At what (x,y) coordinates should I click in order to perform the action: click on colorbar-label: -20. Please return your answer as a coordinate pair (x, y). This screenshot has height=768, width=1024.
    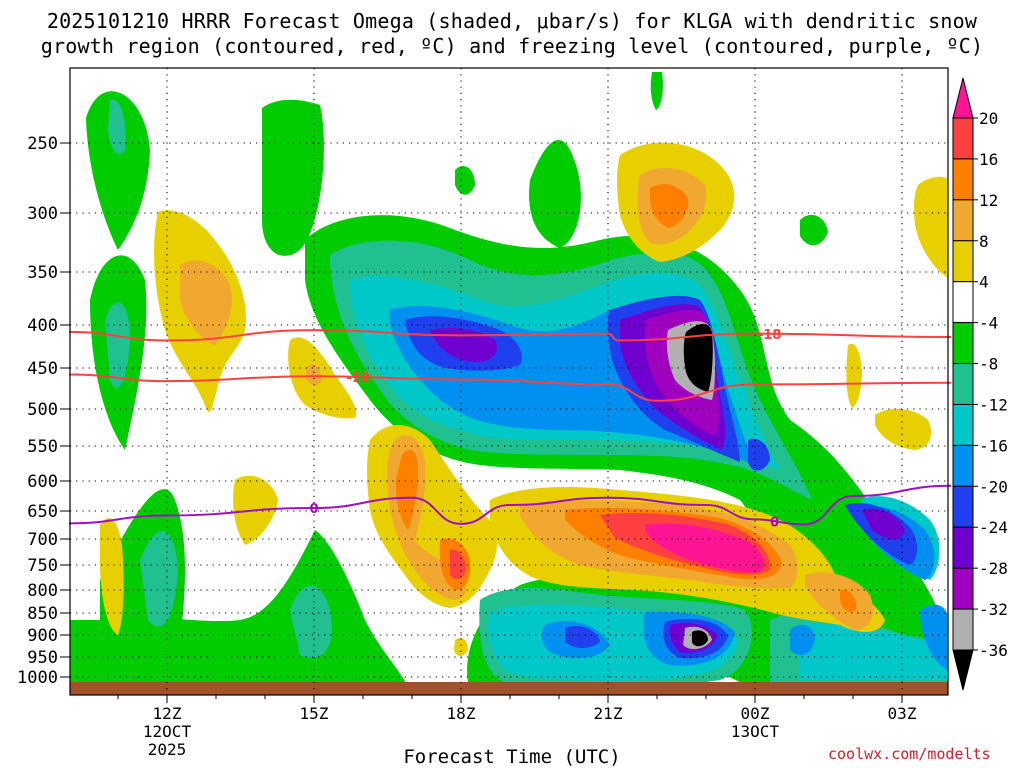
    Looking at the image, I should click on (993, 486).